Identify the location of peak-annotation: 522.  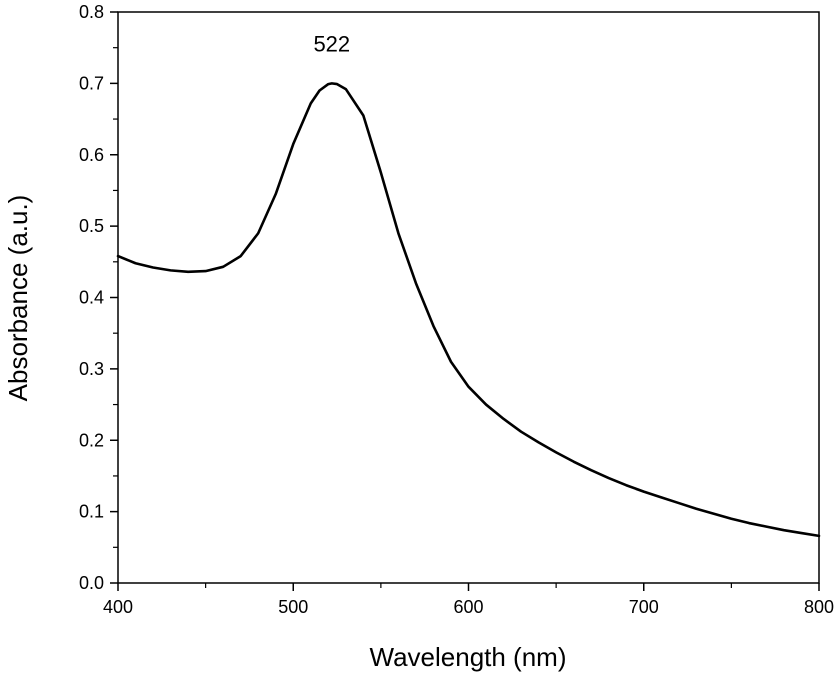
(331, 43).